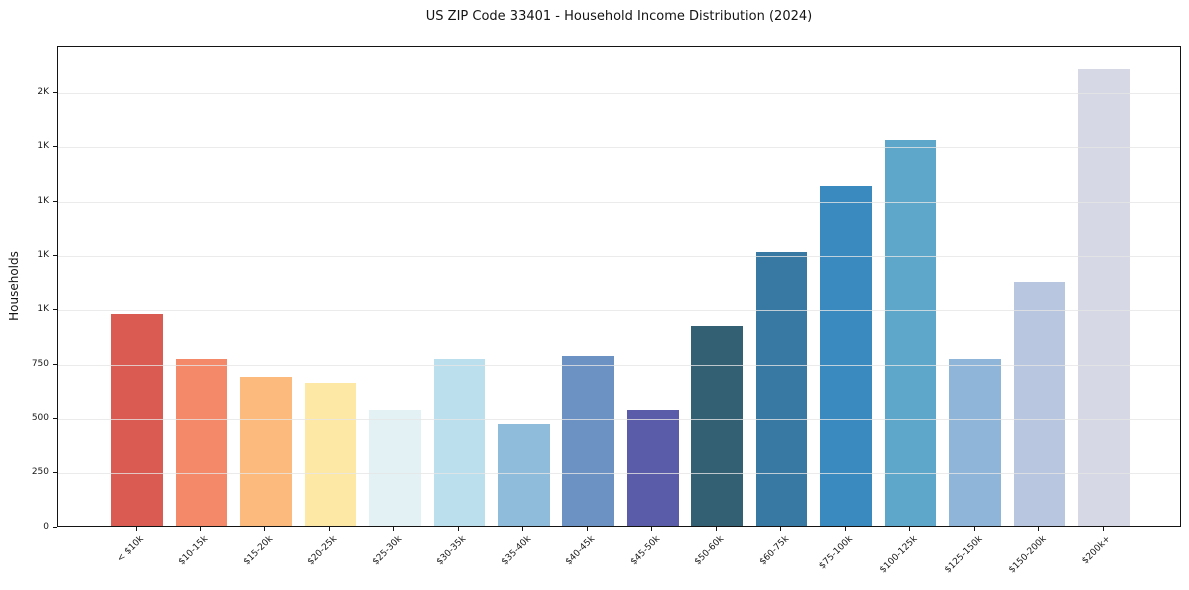 The height and width of the screenshot is (590, 1189). What do you see at coordinates (387, 551) in the screenshot?
I see `x-tick-label: $25-30k` at bounding box center [387, 551].